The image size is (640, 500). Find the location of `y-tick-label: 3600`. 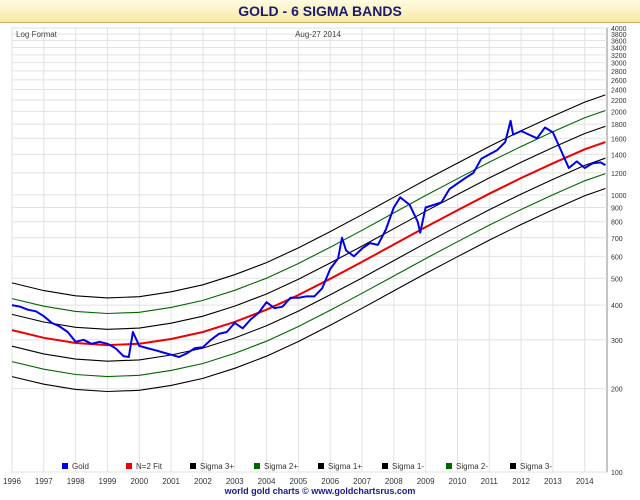

y-tick-label: 3600 is located at coordinates (619, 42).